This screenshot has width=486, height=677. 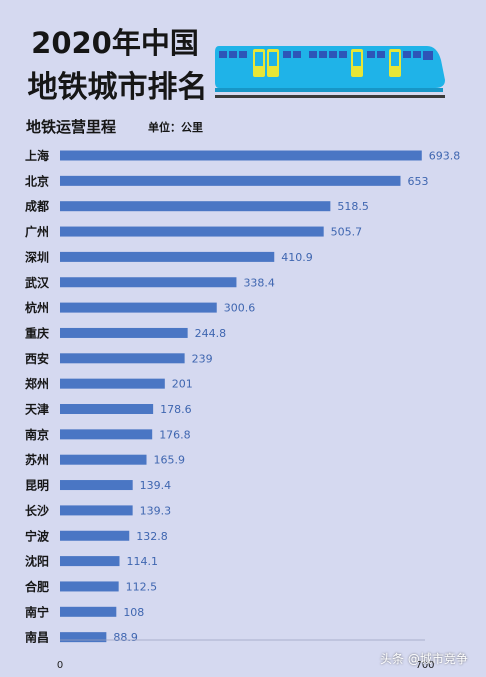 I want to click on category-label: 西安, so click(x=37, y=358).